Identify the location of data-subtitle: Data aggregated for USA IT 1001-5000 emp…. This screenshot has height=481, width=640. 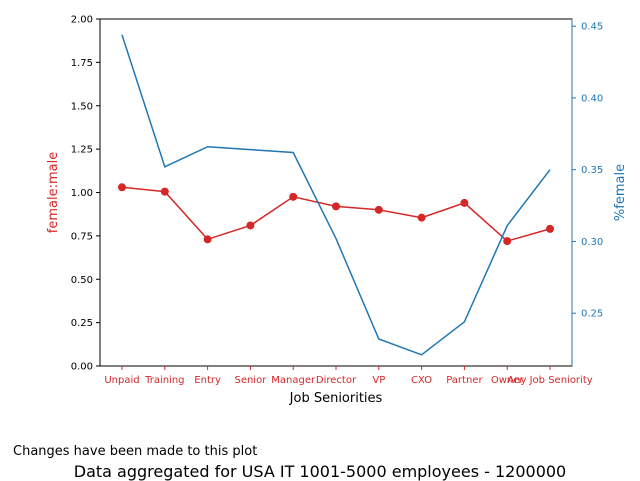
(320, 471).